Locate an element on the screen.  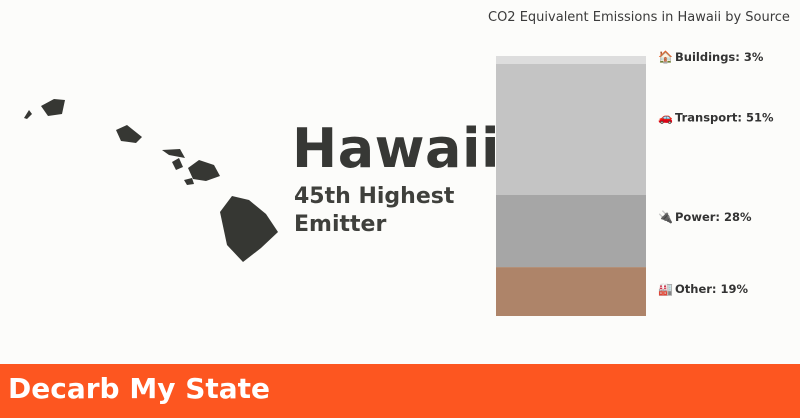
state-name: Hawaii is located at coordinates (396, 148).